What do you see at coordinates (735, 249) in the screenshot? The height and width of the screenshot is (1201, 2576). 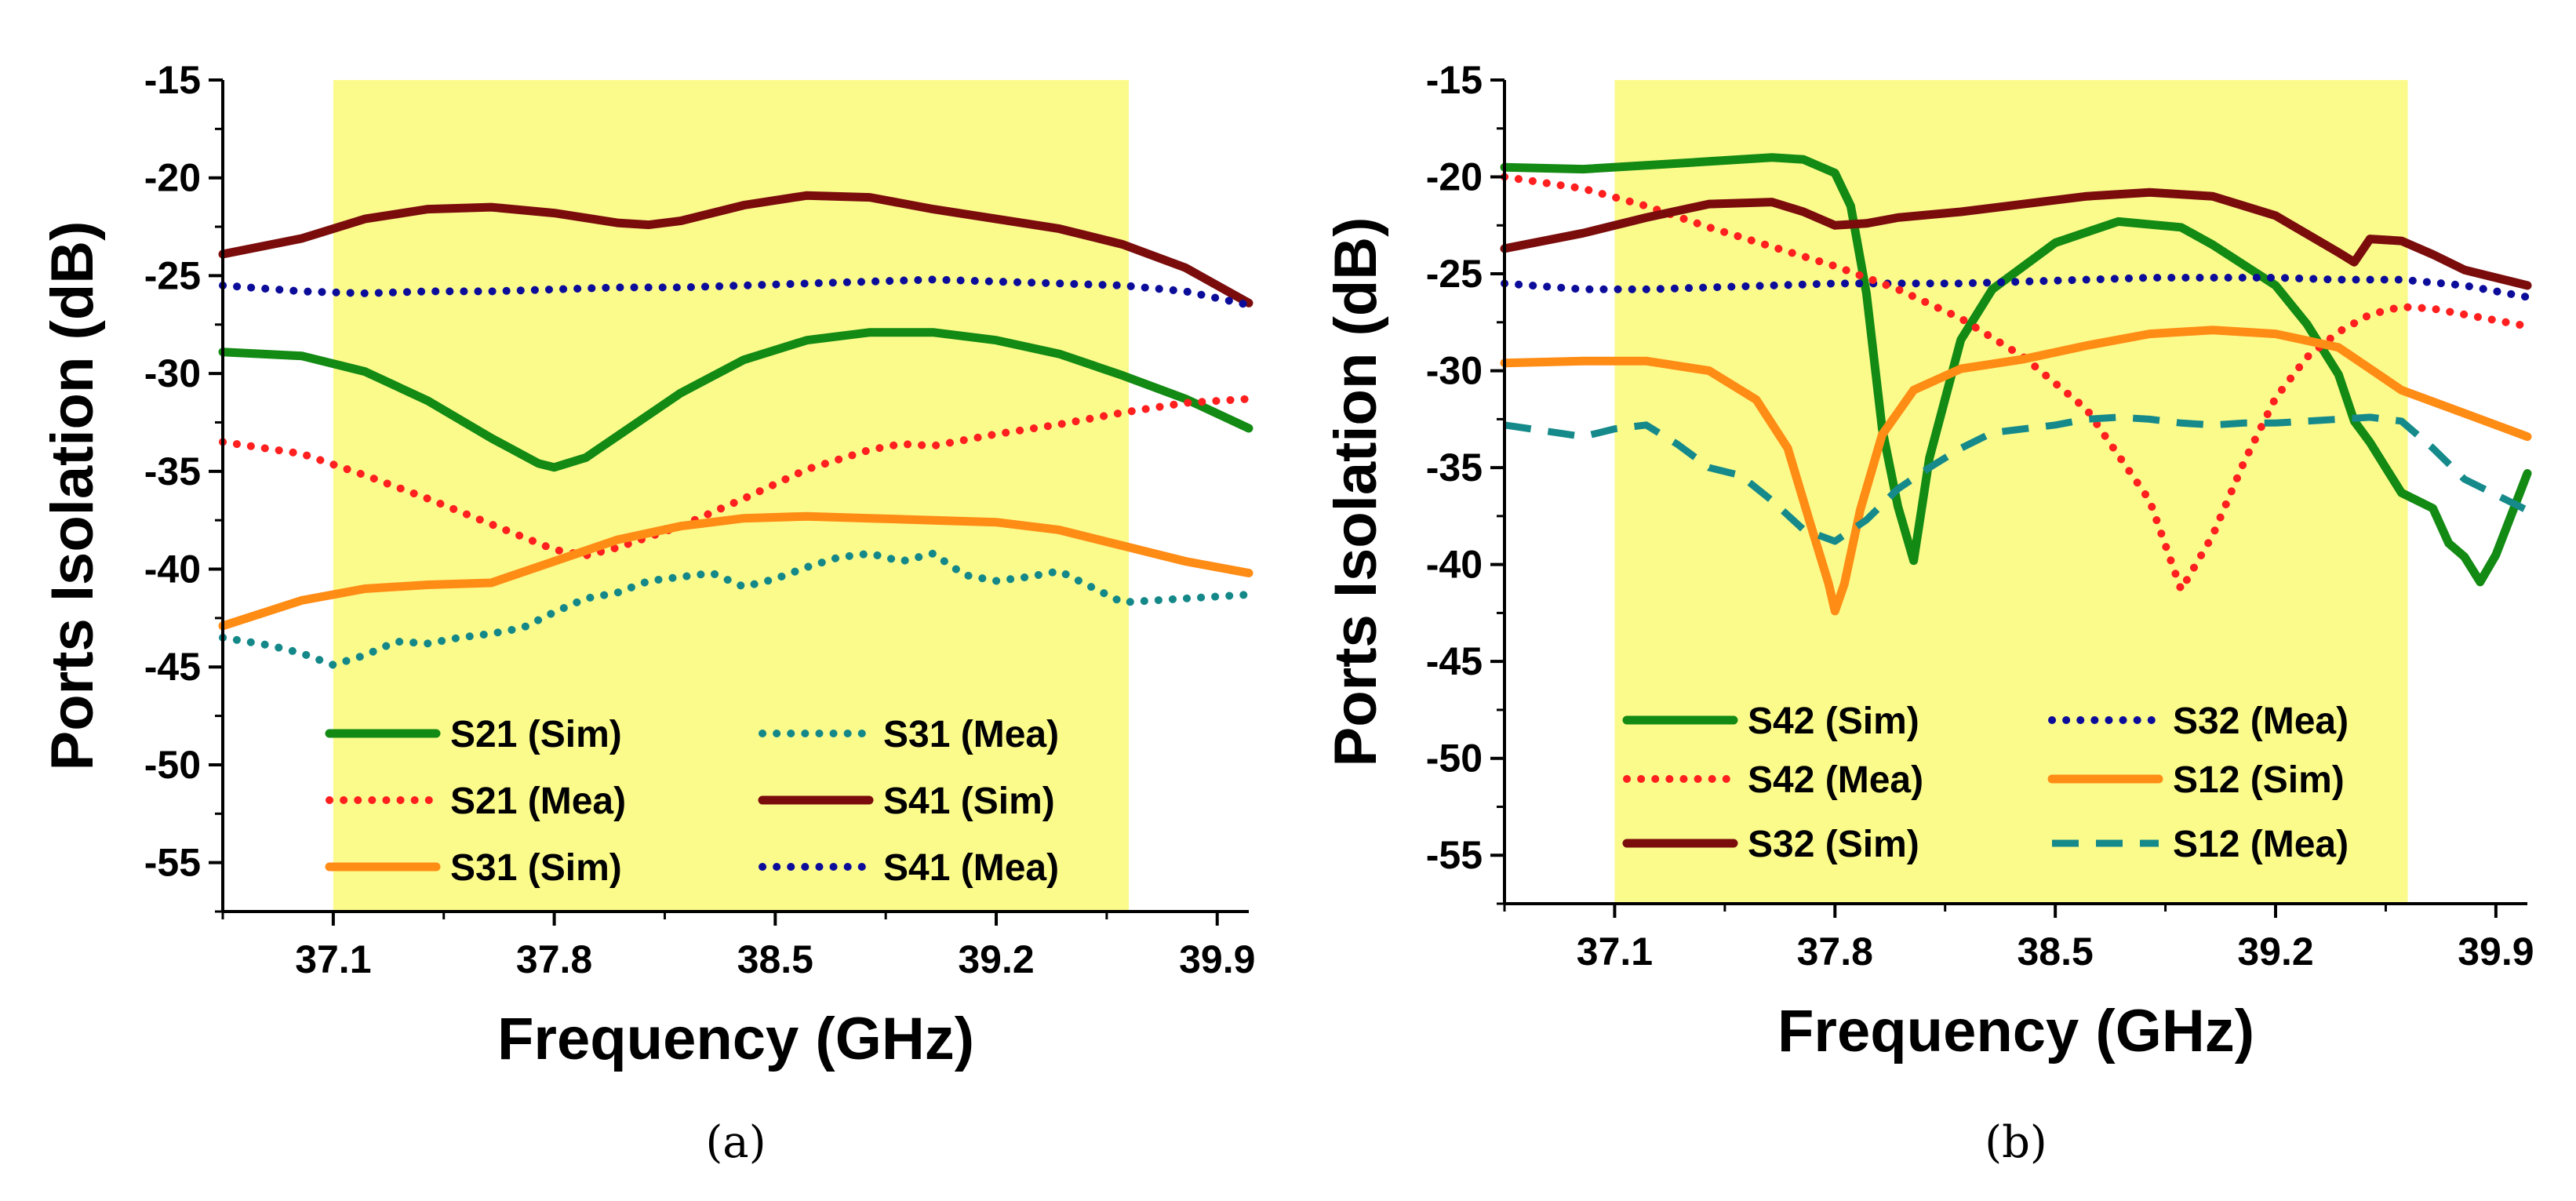 I see `series-line-s41-sim` at bounding box center [735, 249].